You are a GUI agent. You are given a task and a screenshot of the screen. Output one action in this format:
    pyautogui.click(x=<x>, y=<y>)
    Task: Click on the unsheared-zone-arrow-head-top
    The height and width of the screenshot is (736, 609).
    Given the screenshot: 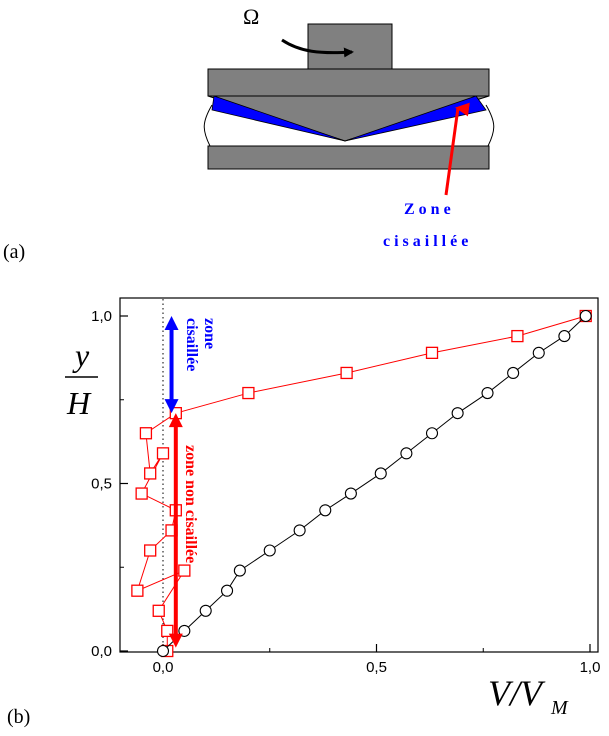 What is the action you would take?
    pyautogui.click(x=175, y=420)
    